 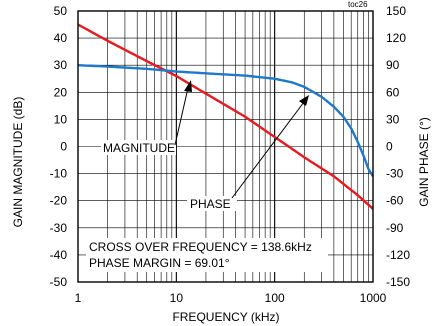 What do you see at coordinates (63, 147) in the screenshot?
I see `y-left-tick-label: 0` at bounding box center [63, 147].